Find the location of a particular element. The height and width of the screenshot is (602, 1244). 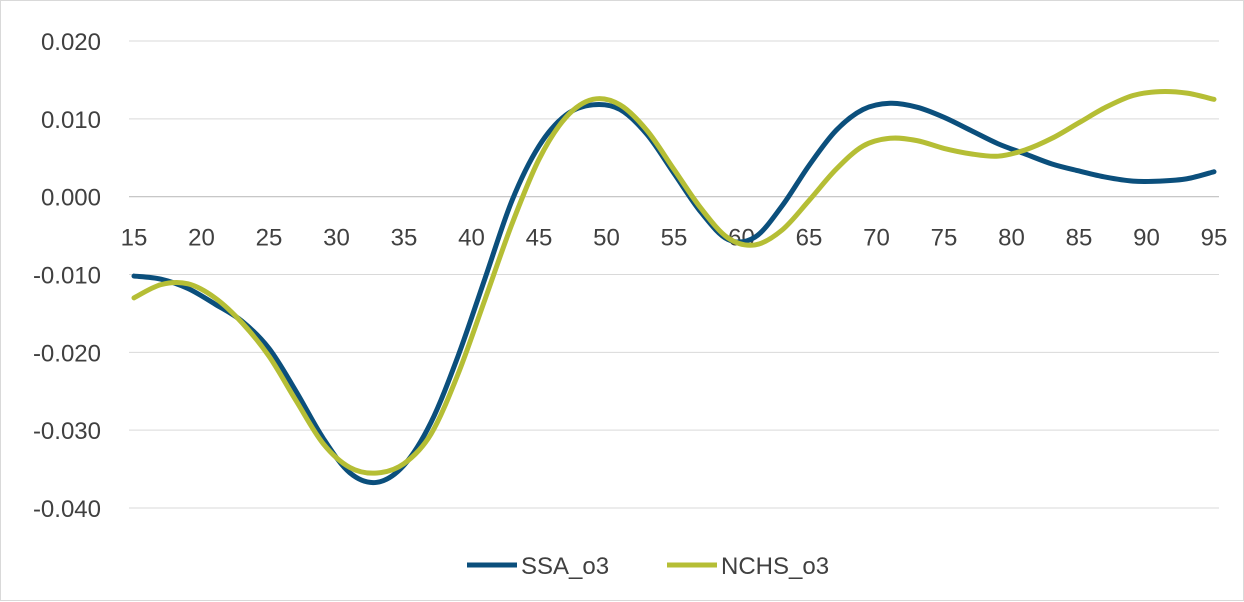

x-tick-label-10: 65 is located at coordinates (809, 238).